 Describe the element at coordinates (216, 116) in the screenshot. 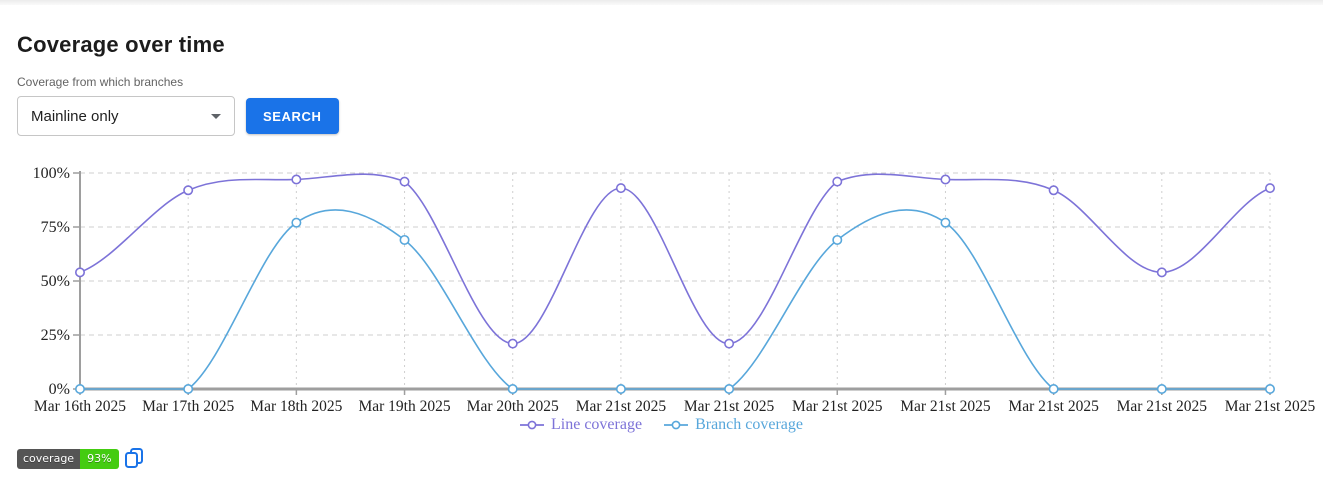

I see `chevron-down-icon` at that location.